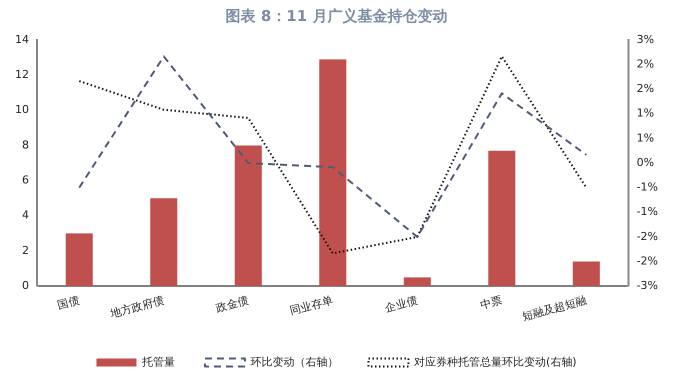 This screenshot has width=679, height=386. I want to click on y2-tick-label: 3%, so click(645, 39).